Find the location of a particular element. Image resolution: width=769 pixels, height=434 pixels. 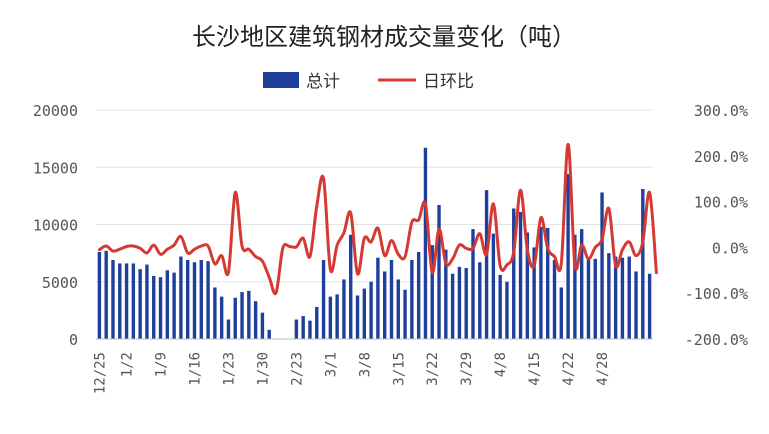

x-tick-label: 1/23 is located at coordinates (229, 369).